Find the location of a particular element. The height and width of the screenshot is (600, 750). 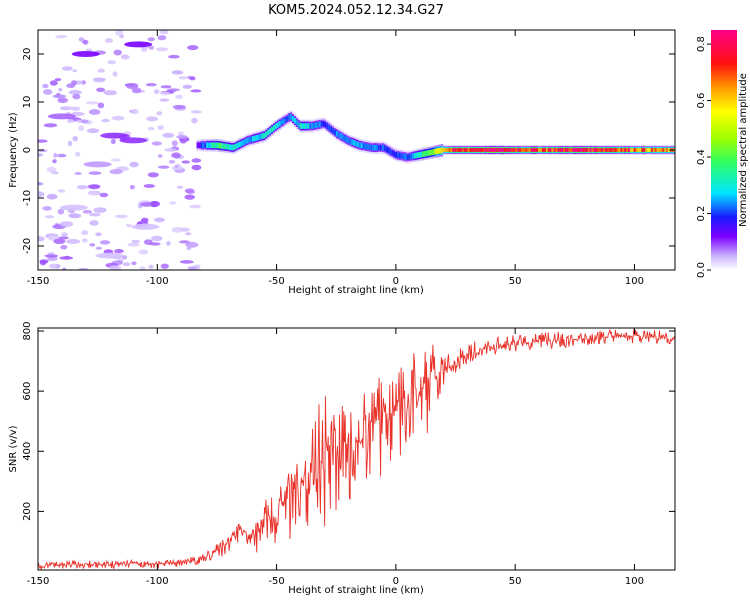

x-tick-label: -100 is located at coordinates (157, 281).